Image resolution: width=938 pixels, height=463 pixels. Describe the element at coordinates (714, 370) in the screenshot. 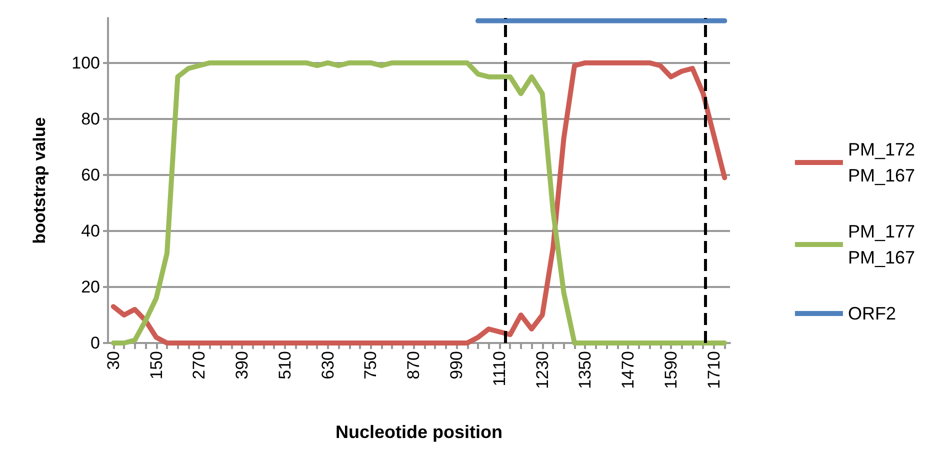

I see `x-tick-label: 1710` at that location.